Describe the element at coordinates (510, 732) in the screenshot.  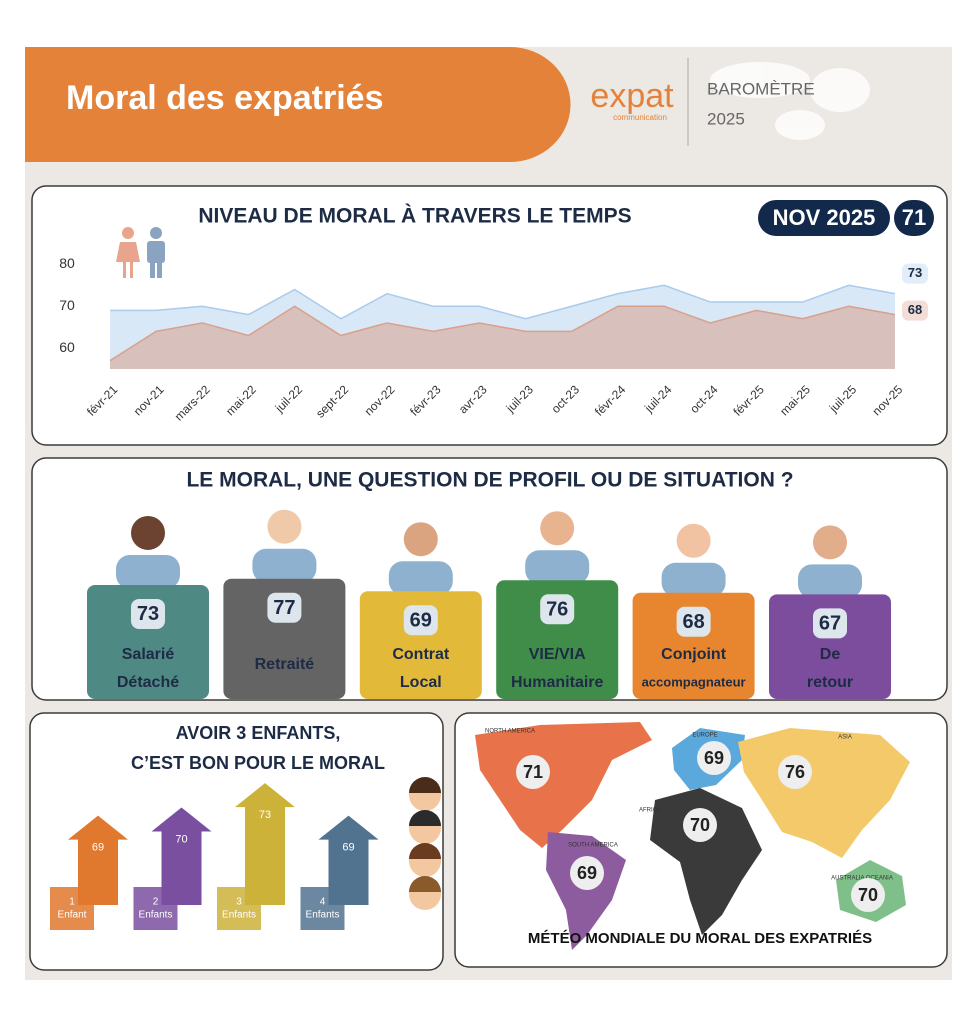
I see `region-name: NORTH AMERICA` at that location.